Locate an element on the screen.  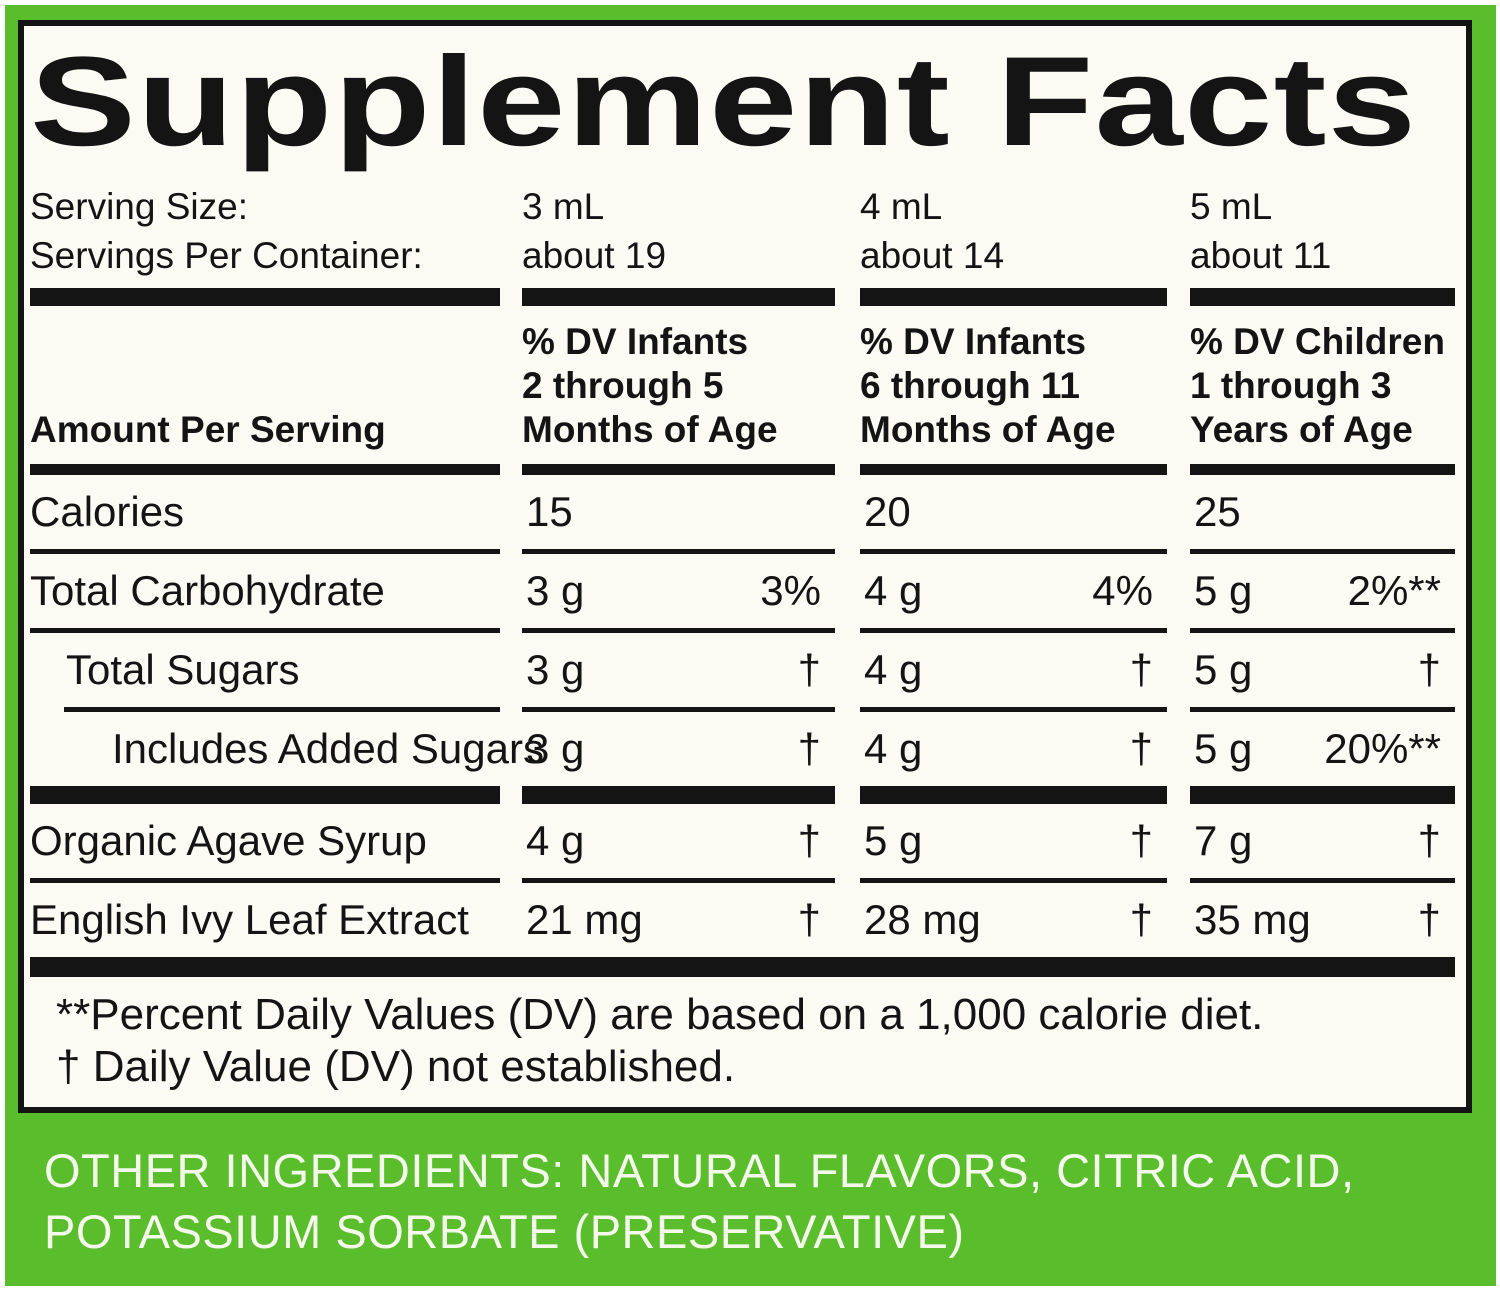
amount-value: 21 mg is located at coordinates (584, 919).